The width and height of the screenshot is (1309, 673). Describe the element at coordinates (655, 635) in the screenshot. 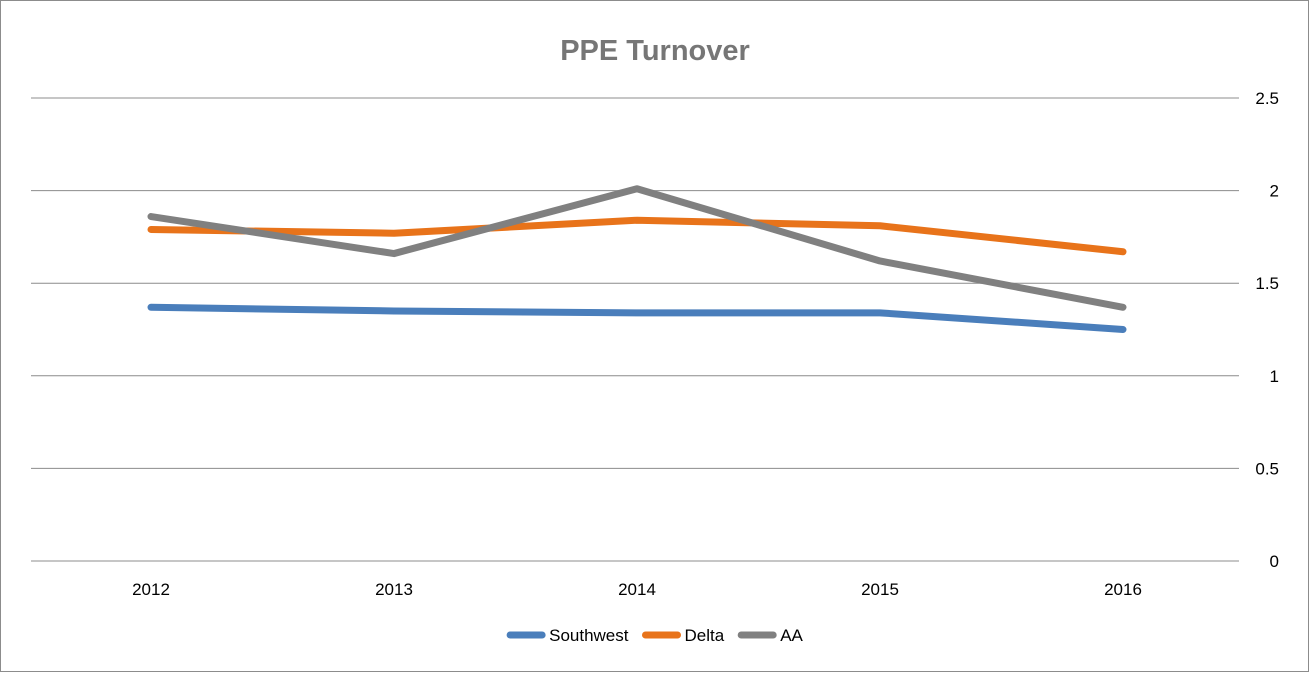

I see `legend: Southwest Delta AA` at that location.